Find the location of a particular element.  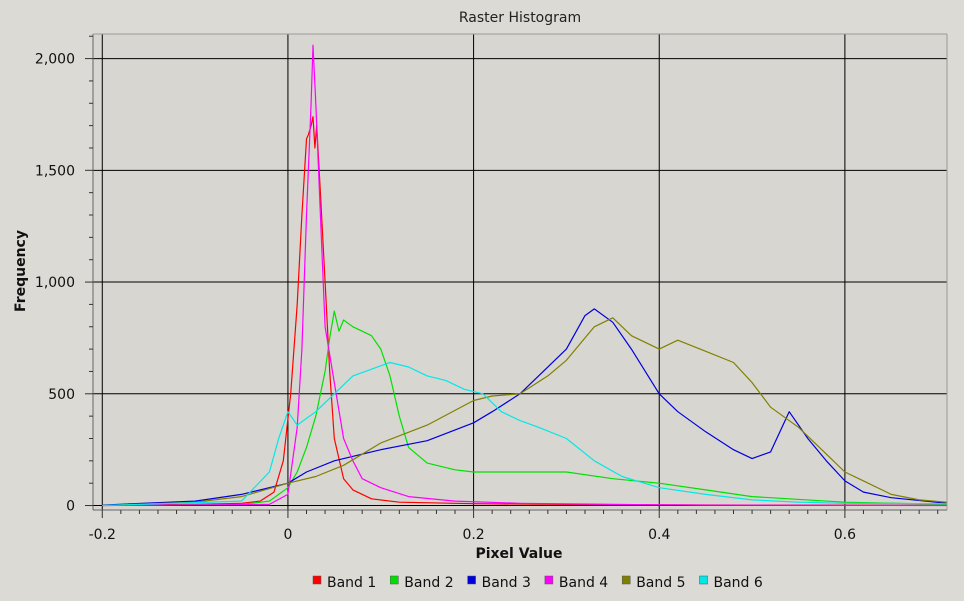

legend-item-band-4: Band 4 is located at coordinates (576, 583).